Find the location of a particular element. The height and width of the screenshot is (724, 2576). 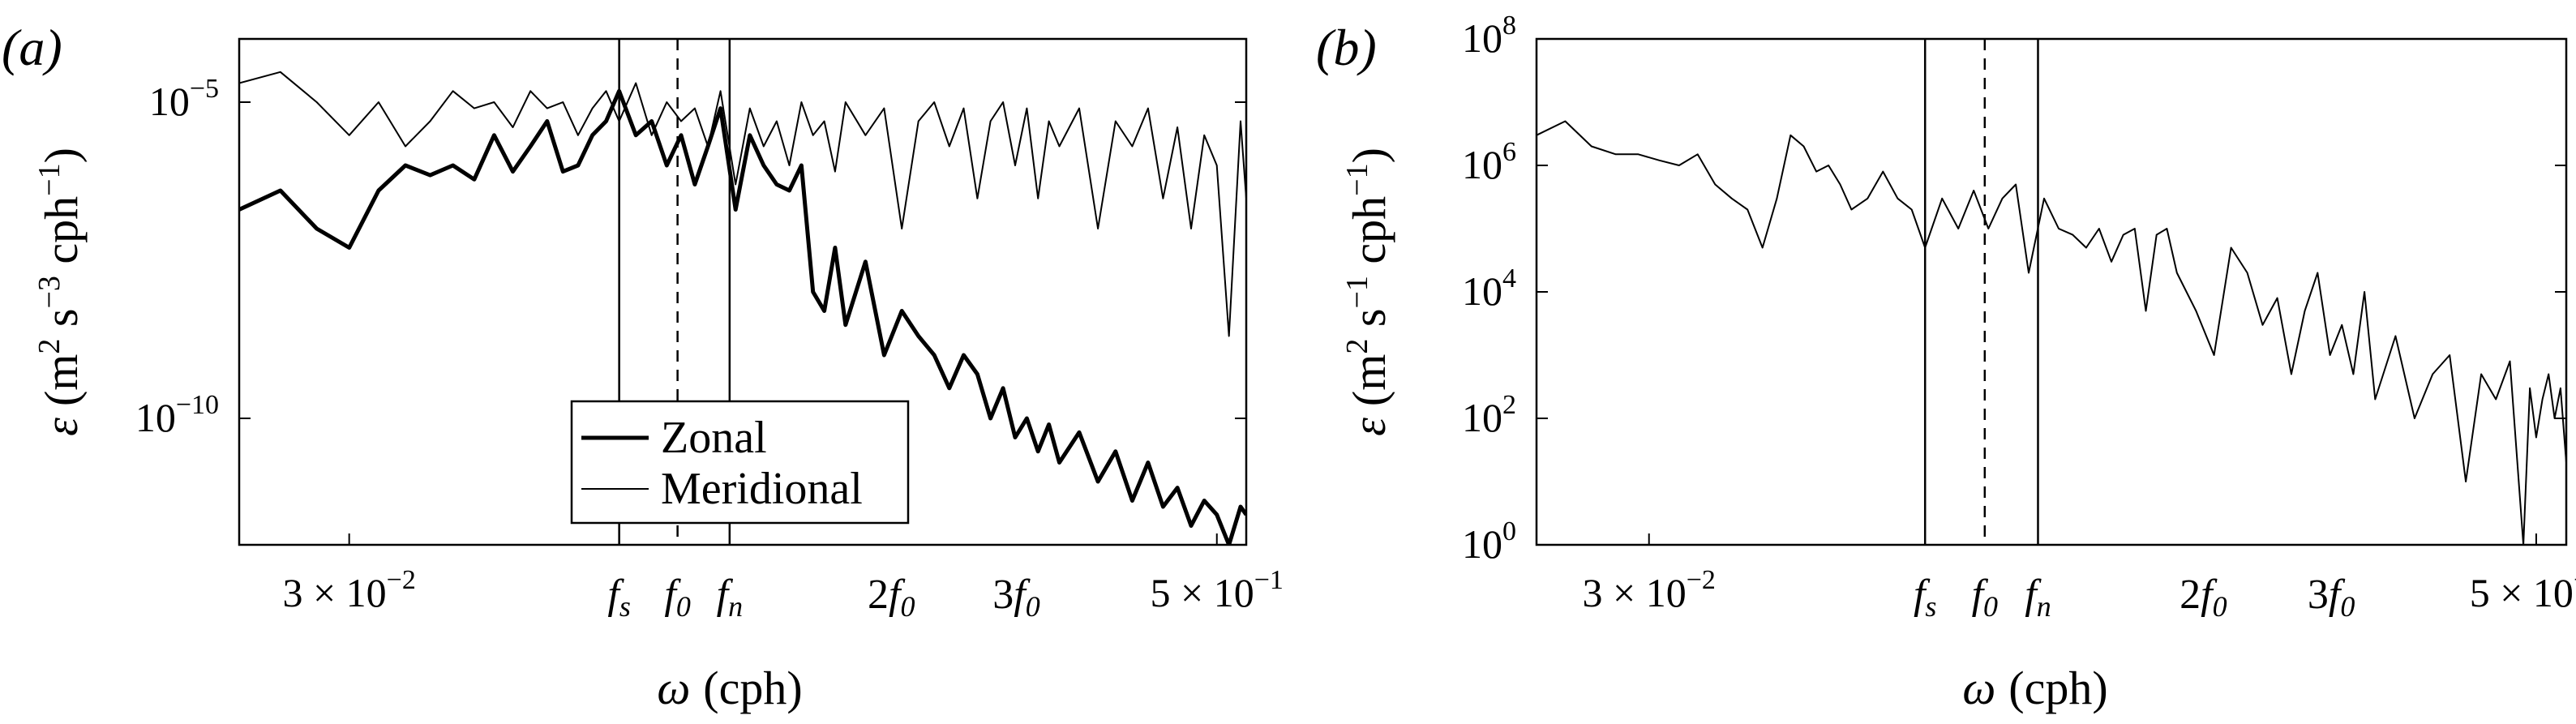

panel-label-b: (b) is located at coordinates (1346, 47).